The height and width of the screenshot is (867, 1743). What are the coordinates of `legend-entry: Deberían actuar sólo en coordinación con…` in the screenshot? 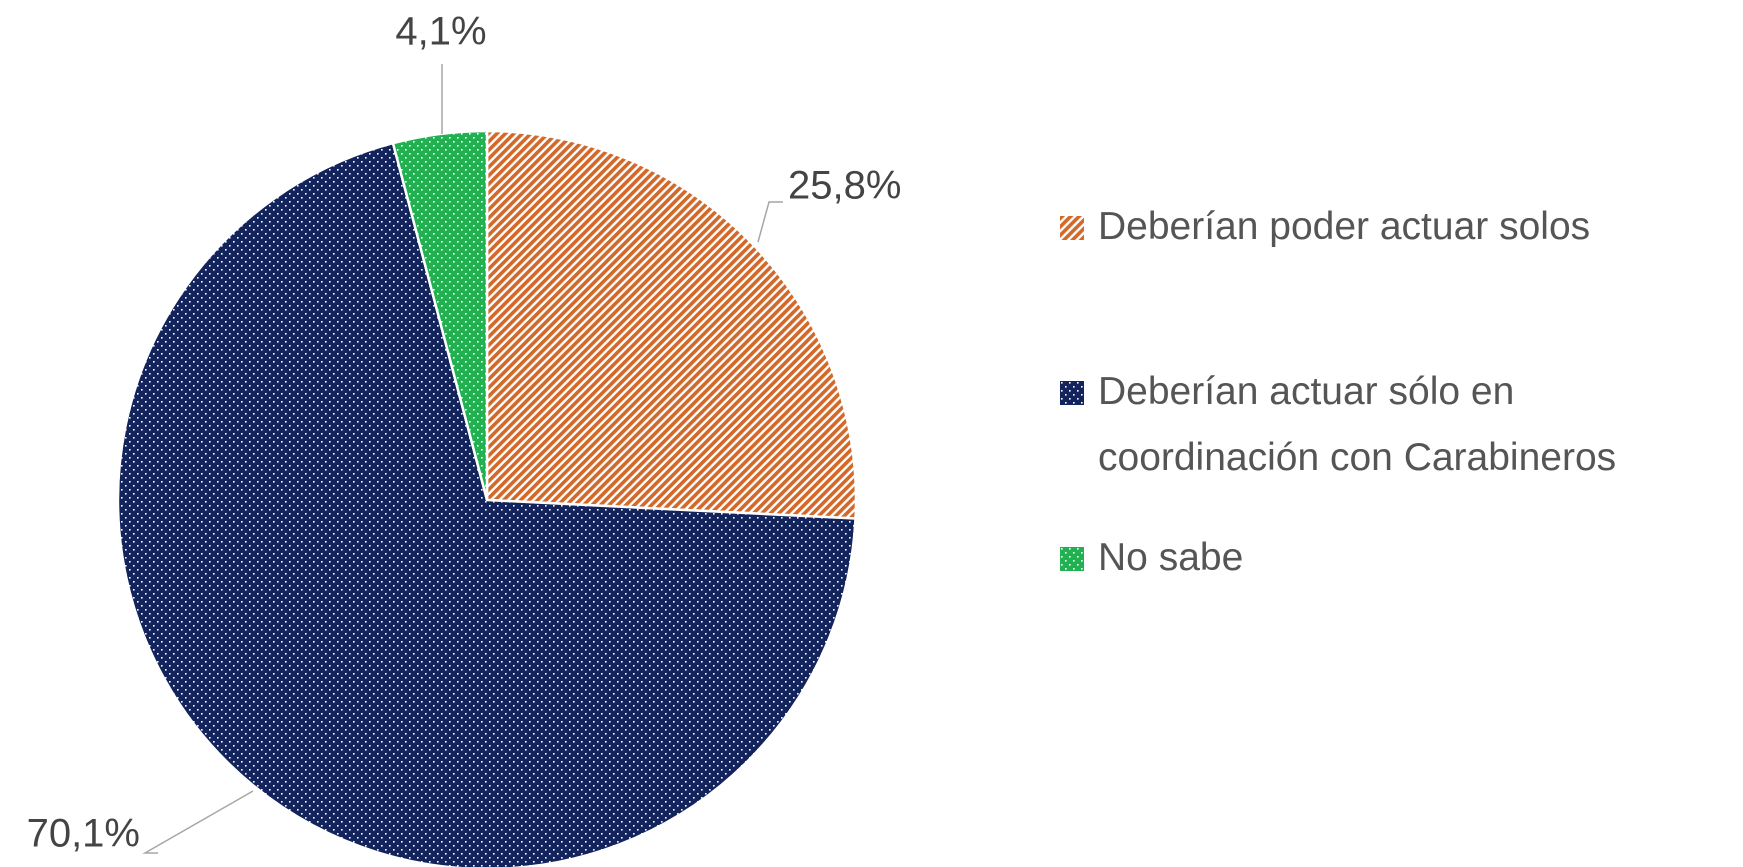 It's located at (1400, 425).